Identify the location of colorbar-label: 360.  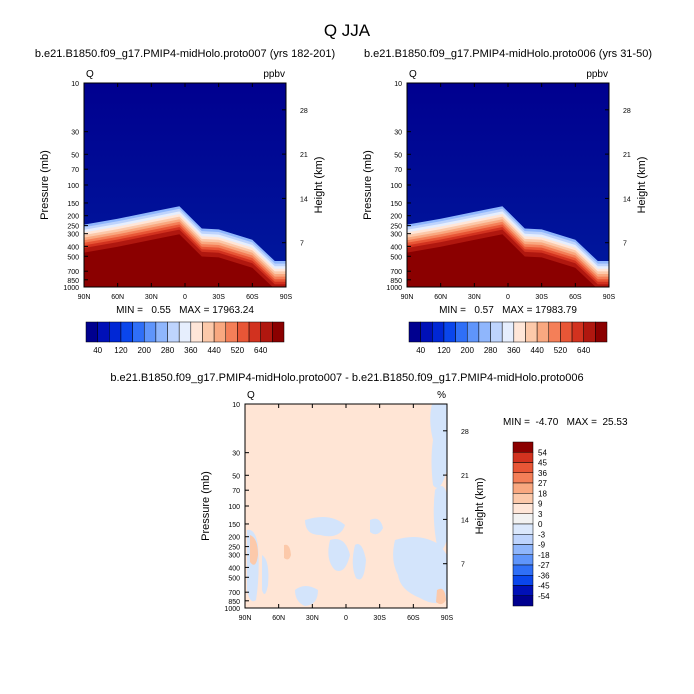
(191, 350).